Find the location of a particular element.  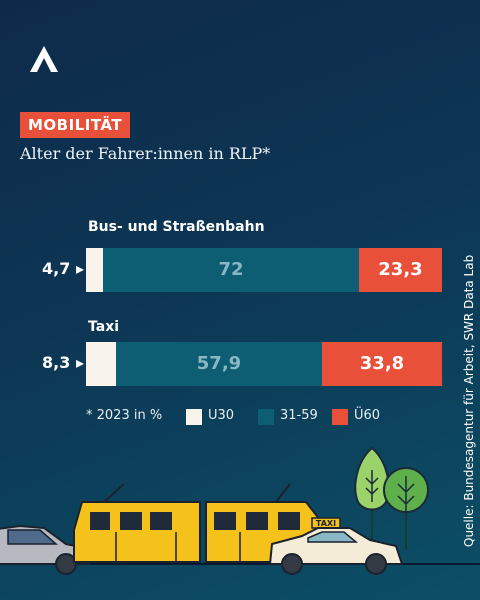

car-icon is located at coordinates (46, 549).